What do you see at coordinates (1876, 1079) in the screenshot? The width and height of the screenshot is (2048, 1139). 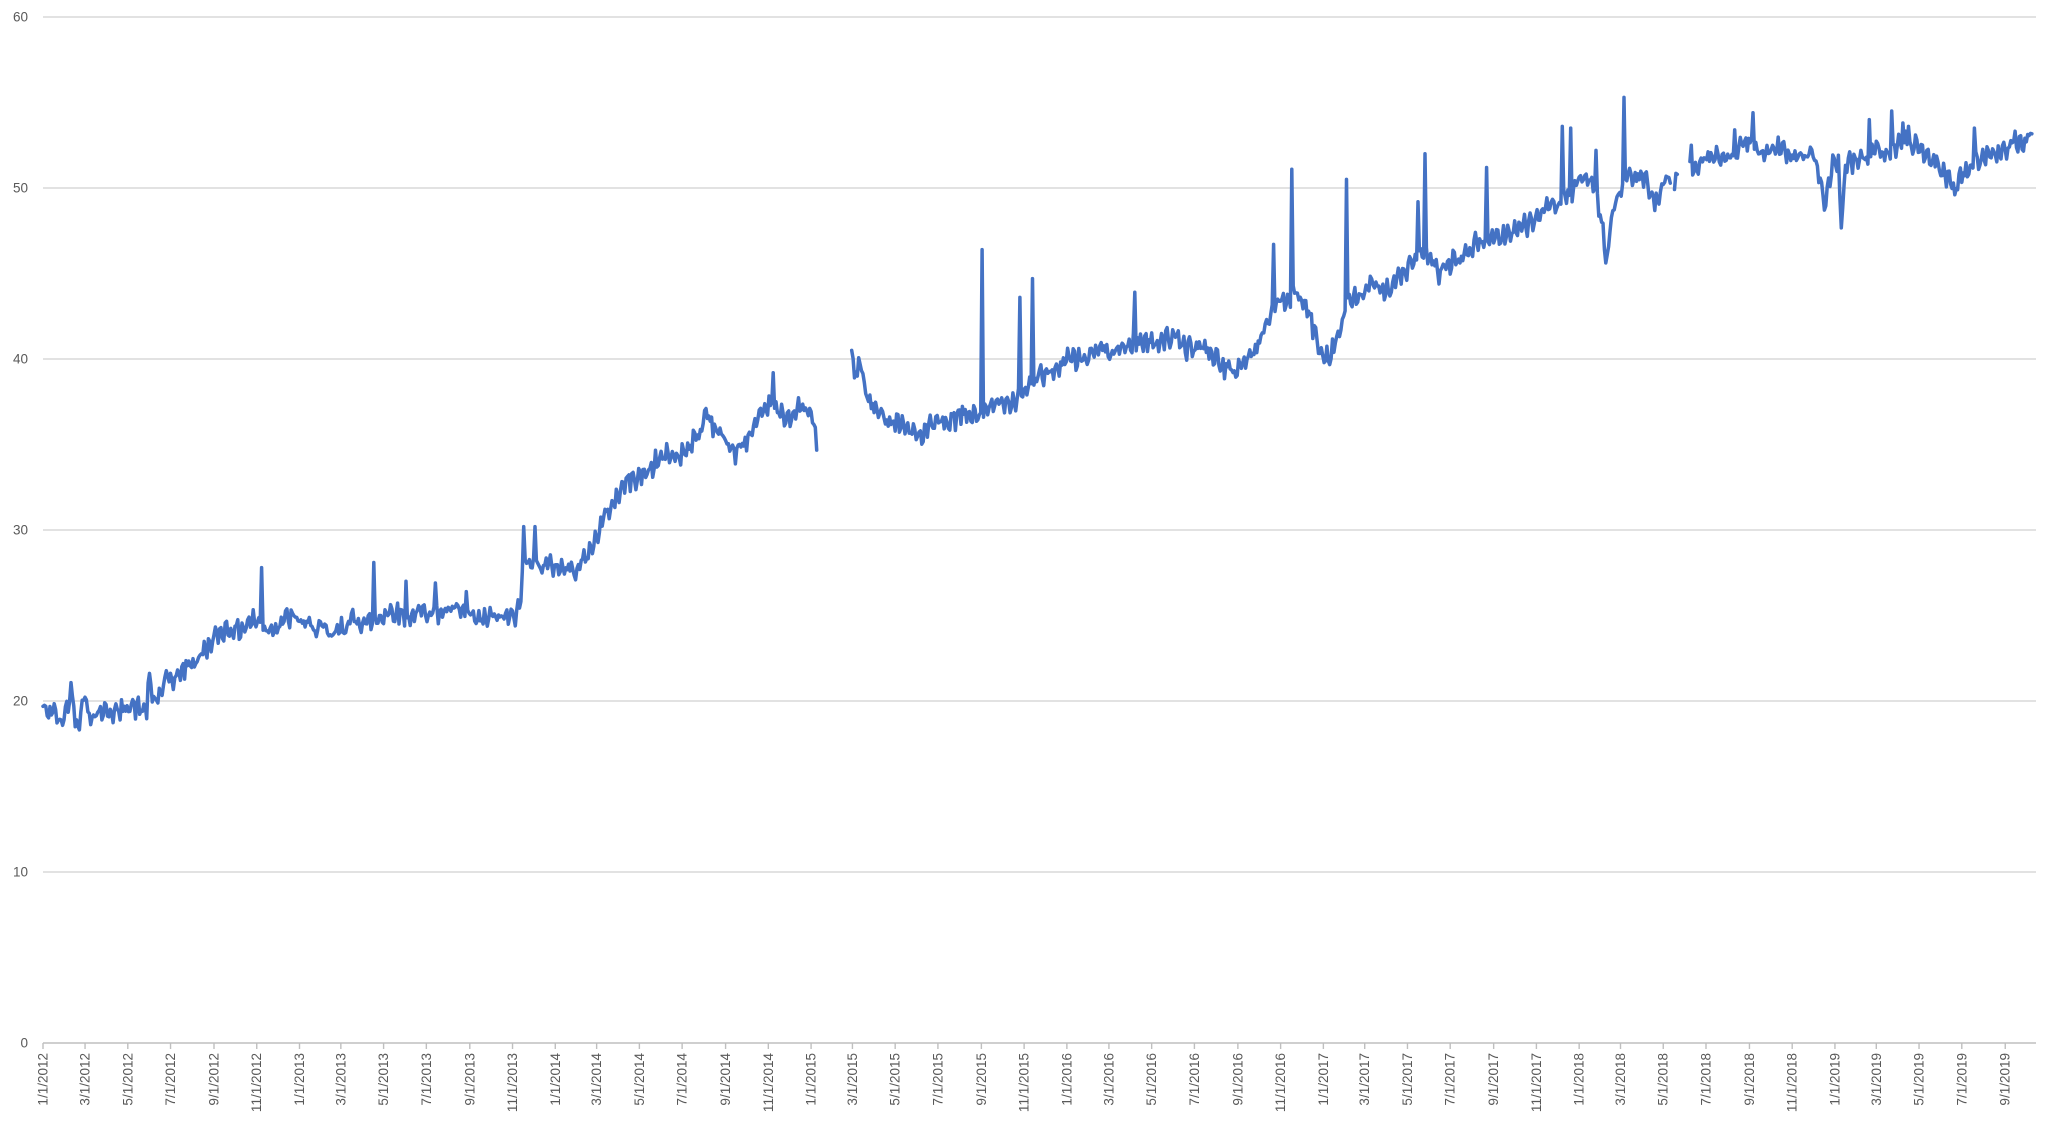 I see `x-axis-label: 3/1/2019` at bounding box center [1876, 1079].